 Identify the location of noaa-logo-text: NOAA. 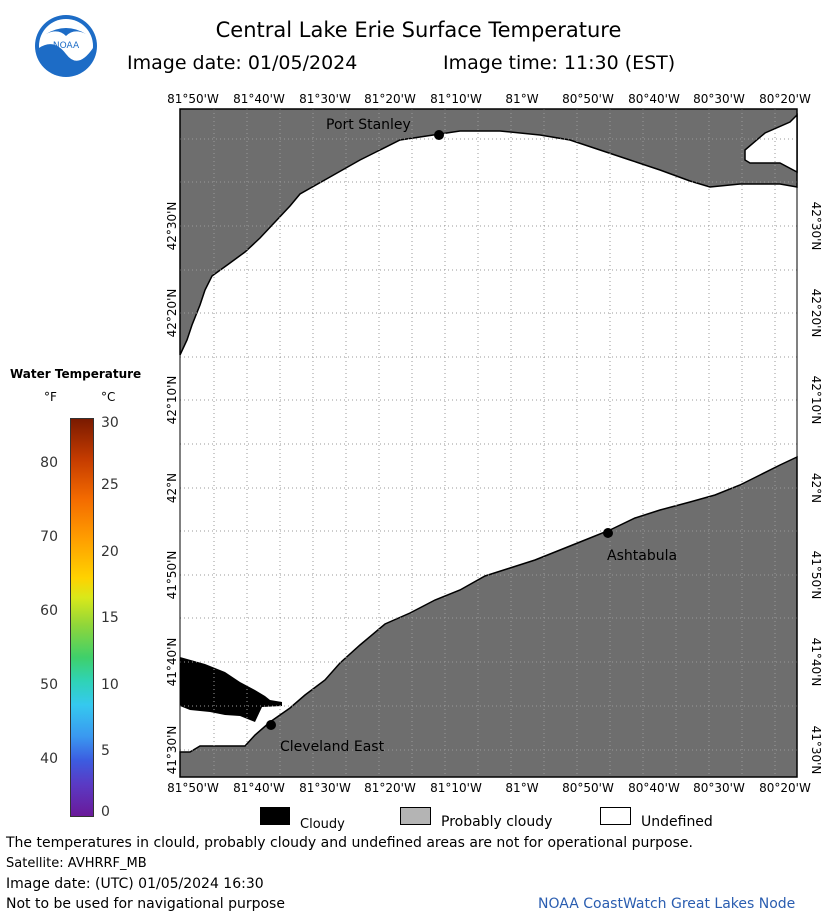
(66, 46).